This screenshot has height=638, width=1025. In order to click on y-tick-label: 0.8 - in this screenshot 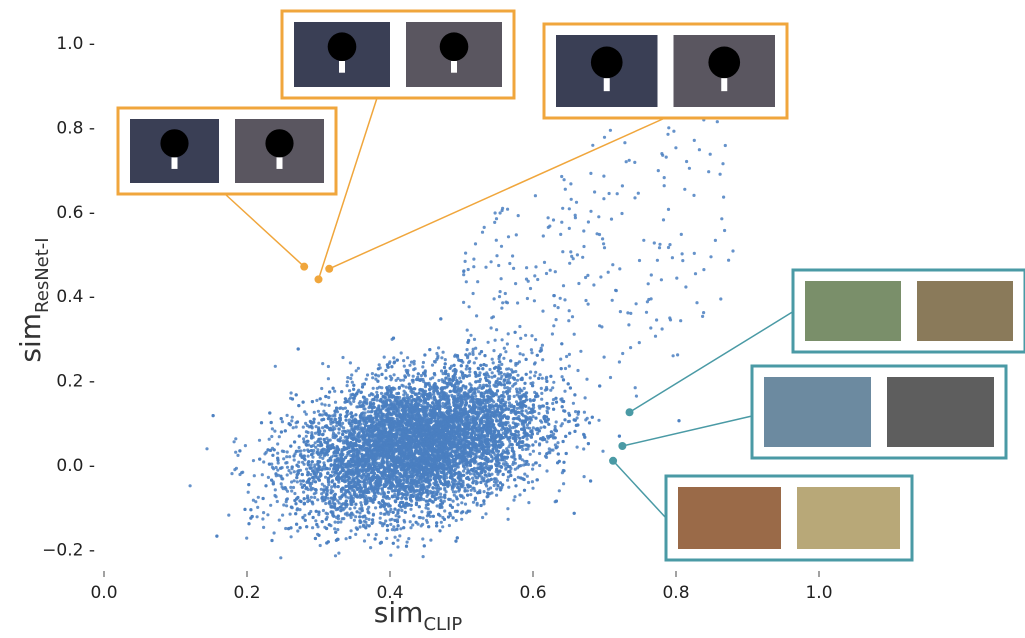, I will do `click(75, 128)`.